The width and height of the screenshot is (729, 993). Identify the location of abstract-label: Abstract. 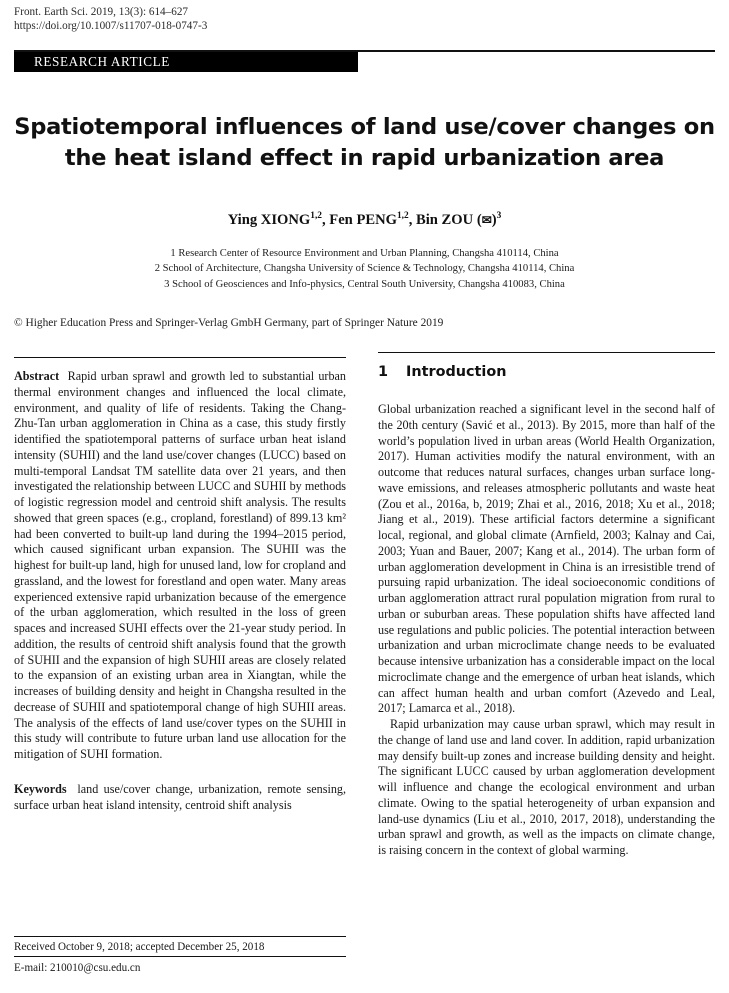
(37, 376).